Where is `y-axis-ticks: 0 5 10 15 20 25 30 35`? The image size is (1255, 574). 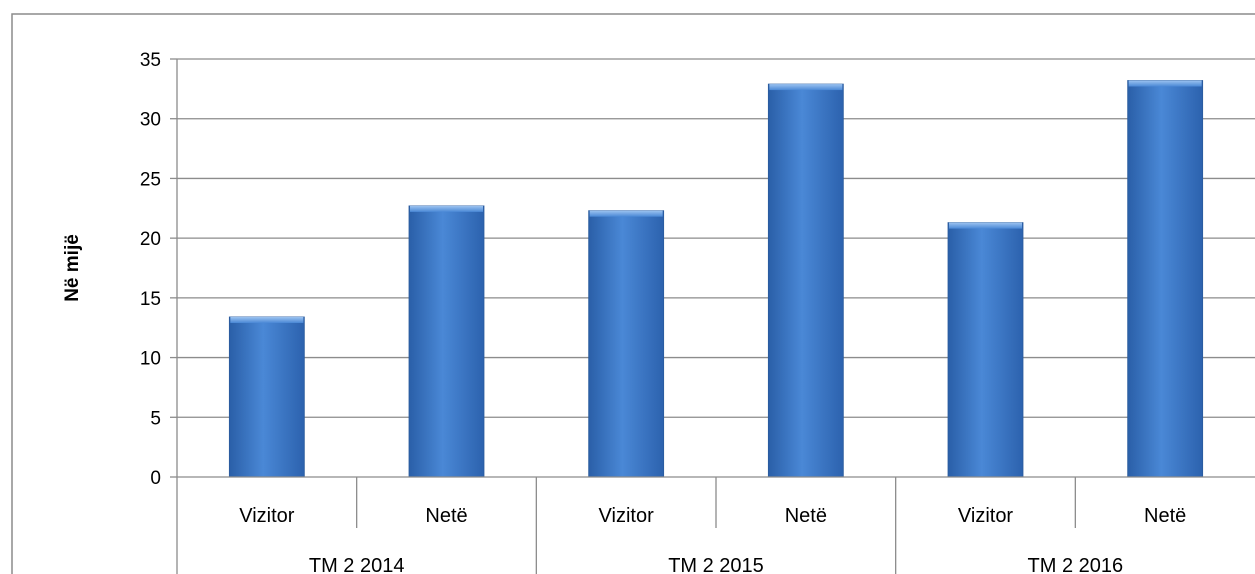
y-axis-ticks: 0 5 10 15 20 25 30 35 is located at coordinates (158, 269).